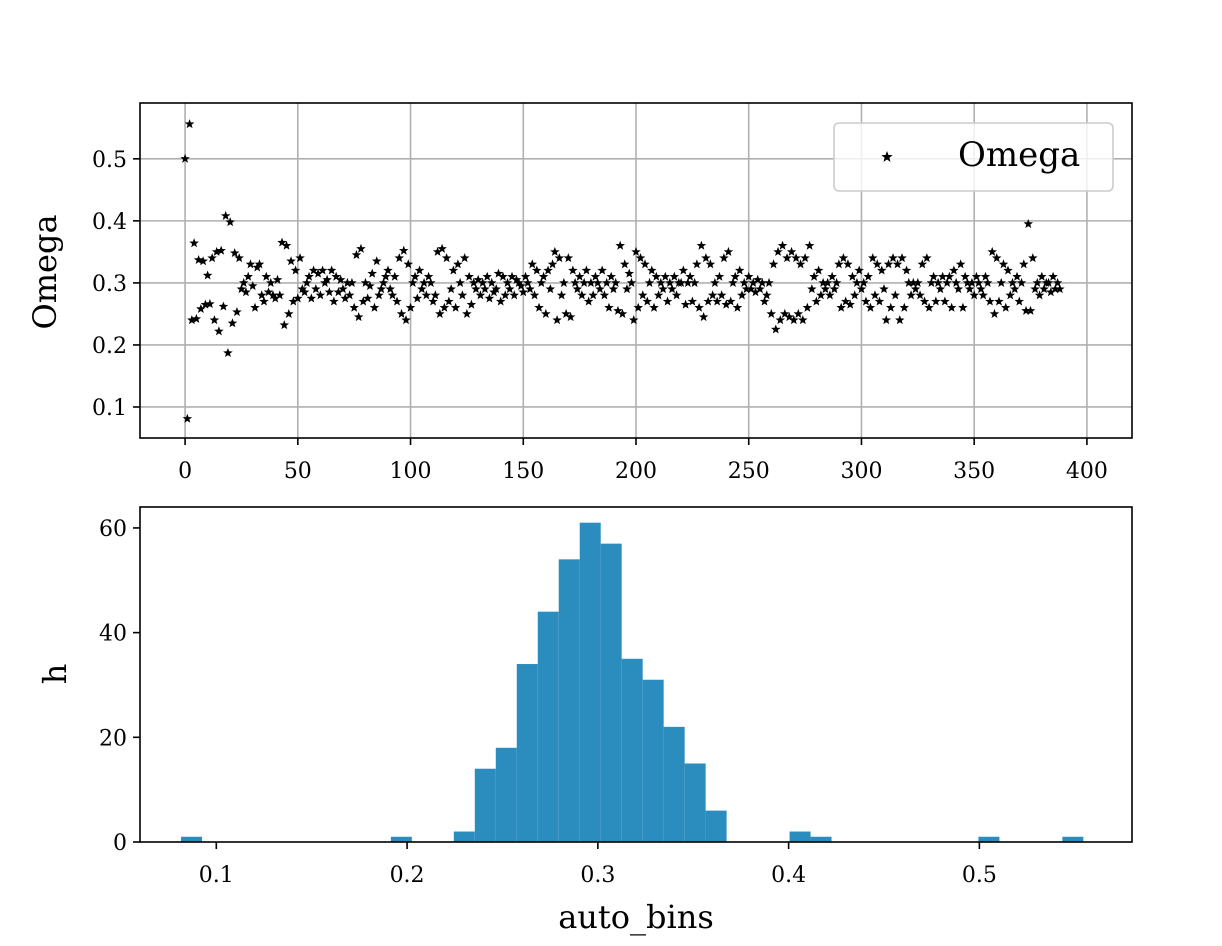  I want to click on scatter-legend: Omega, so click(973, 157).